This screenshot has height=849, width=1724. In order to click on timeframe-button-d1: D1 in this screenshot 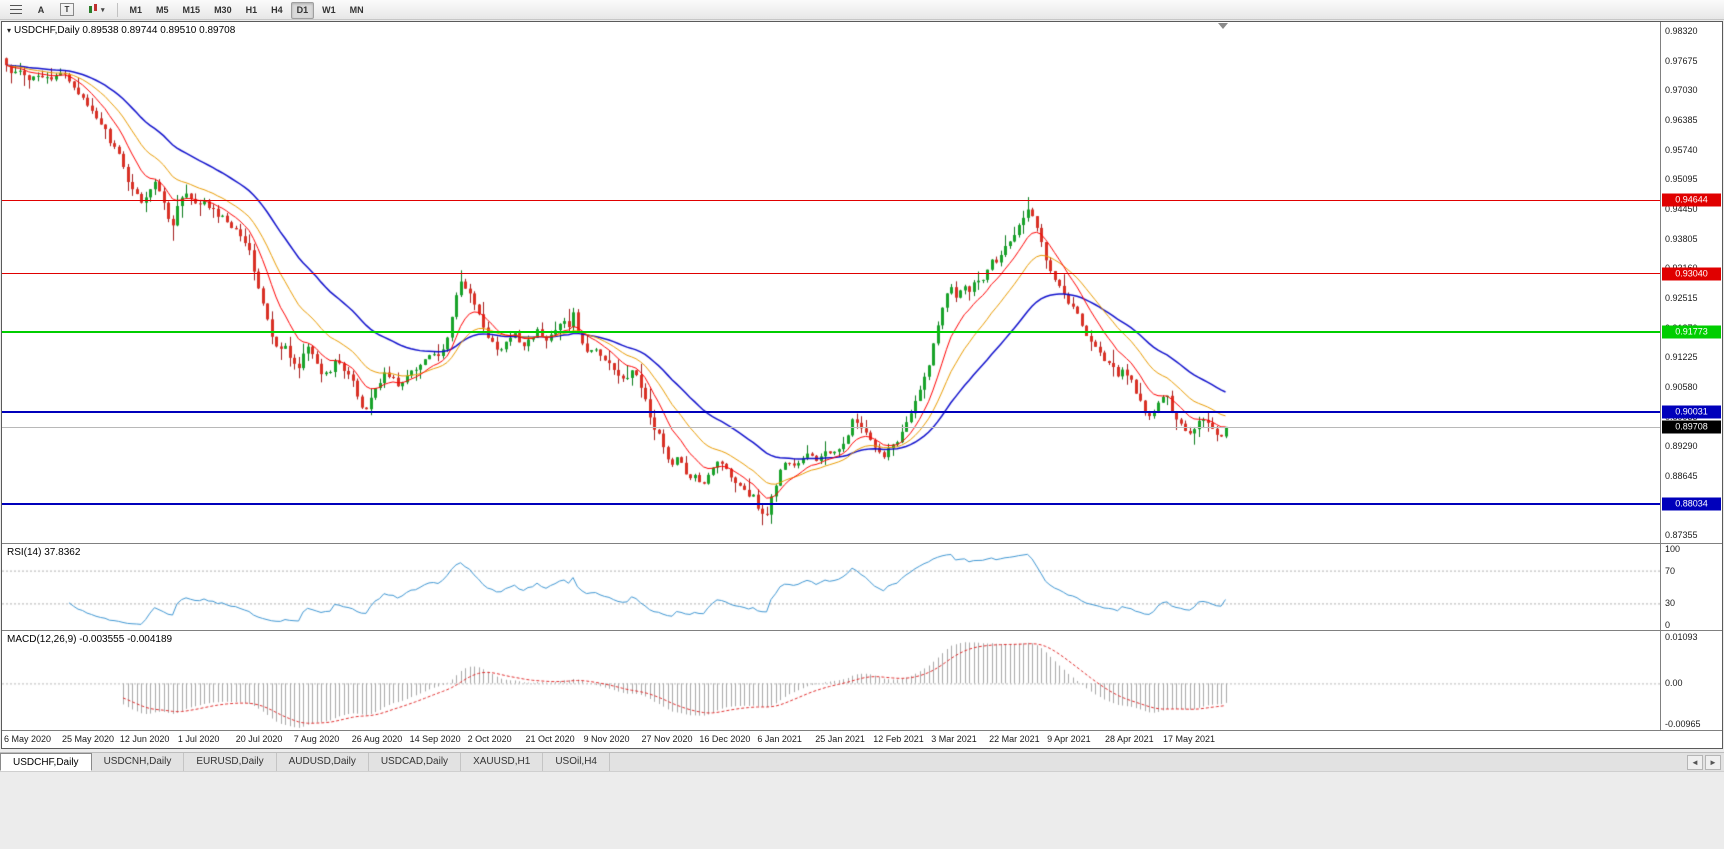, I will do `click(302, 10)`.